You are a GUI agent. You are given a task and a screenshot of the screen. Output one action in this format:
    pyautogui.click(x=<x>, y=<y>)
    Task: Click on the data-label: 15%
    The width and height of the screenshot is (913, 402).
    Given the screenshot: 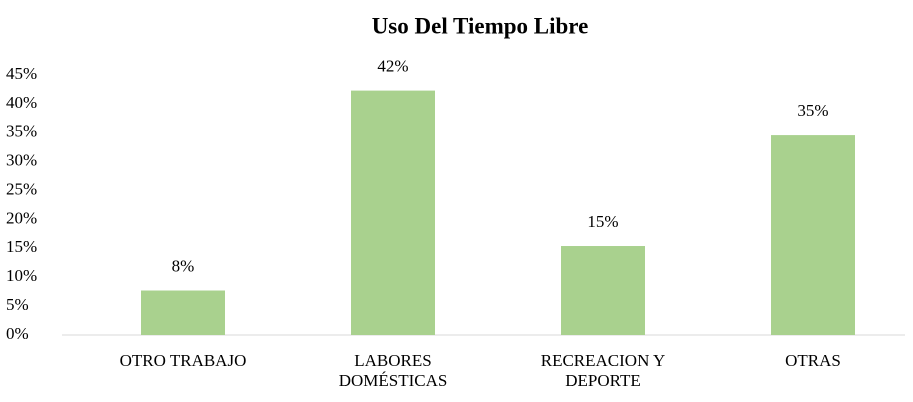 What is the action you would take?
    pyautogui.click(x=602, y=221)
    